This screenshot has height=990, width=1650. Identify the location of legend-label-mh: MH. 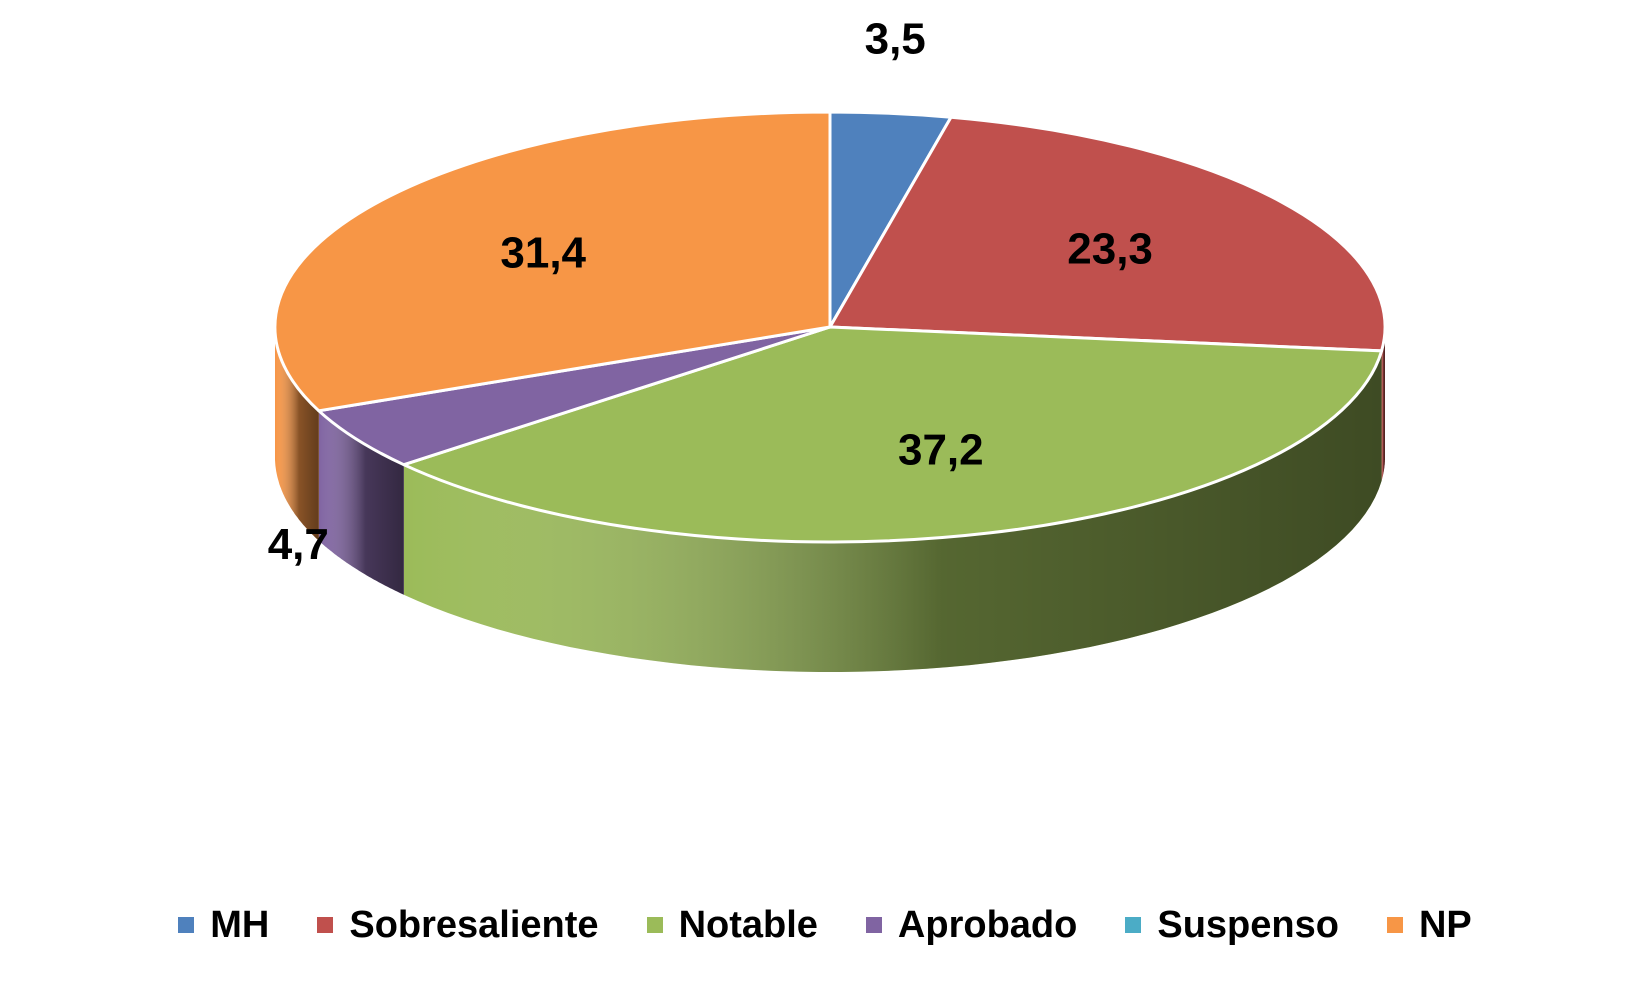
(240, 924).